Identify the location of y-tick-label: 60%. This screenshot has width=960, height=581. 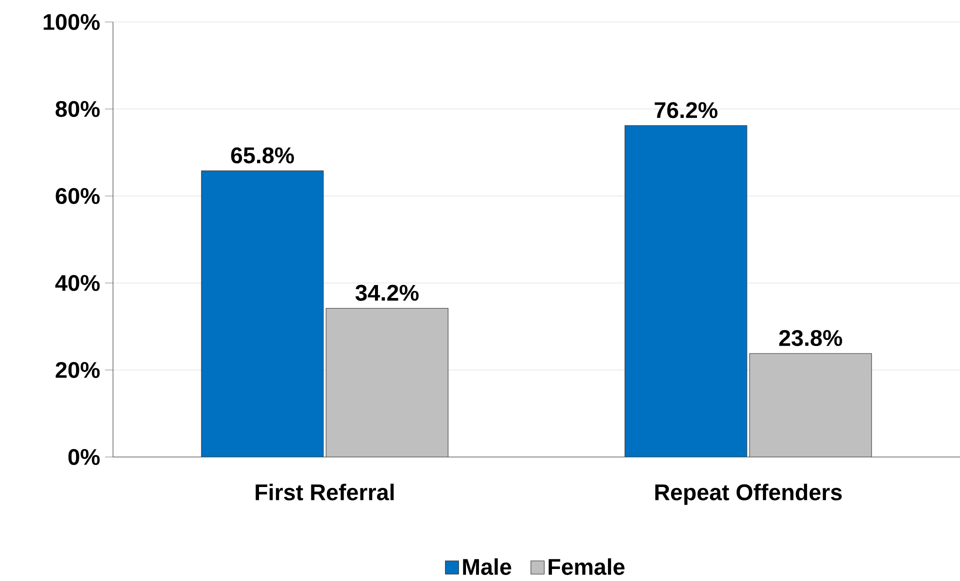
(78, 196).